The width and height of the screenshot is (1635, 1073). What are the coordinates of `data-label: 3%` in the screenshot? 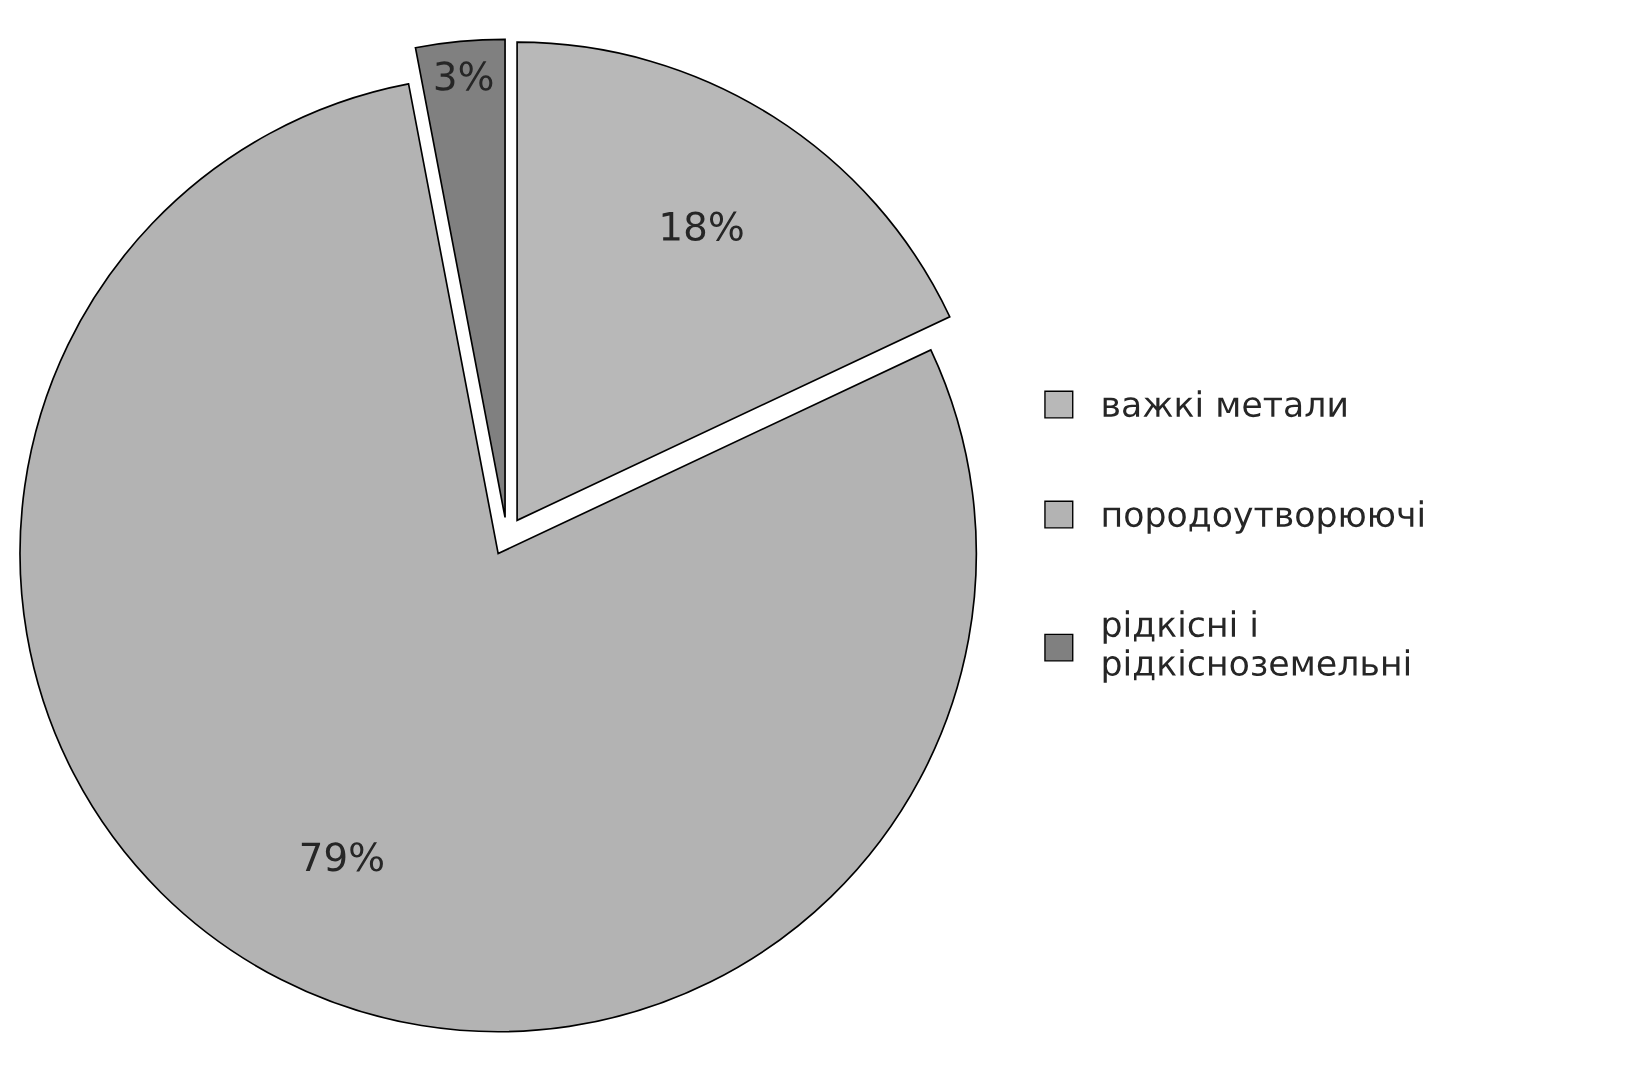 It's located at (464, 76).